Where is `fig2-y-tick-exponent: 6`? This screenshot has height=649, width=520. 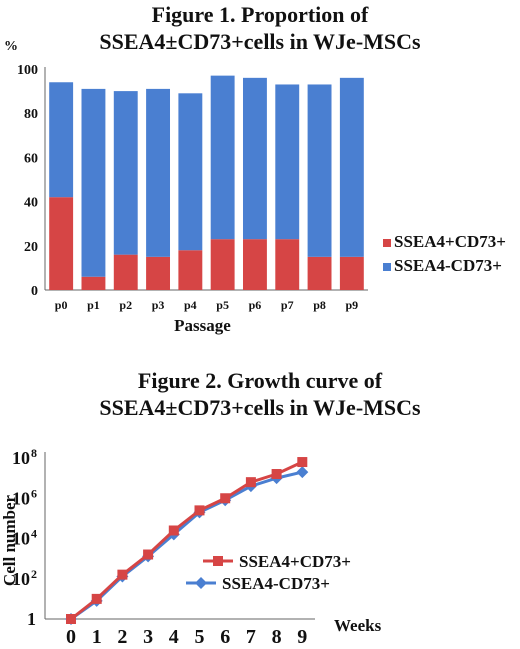
fig2-y-tick-exponent: 6 is located at coordinates (34, 493).